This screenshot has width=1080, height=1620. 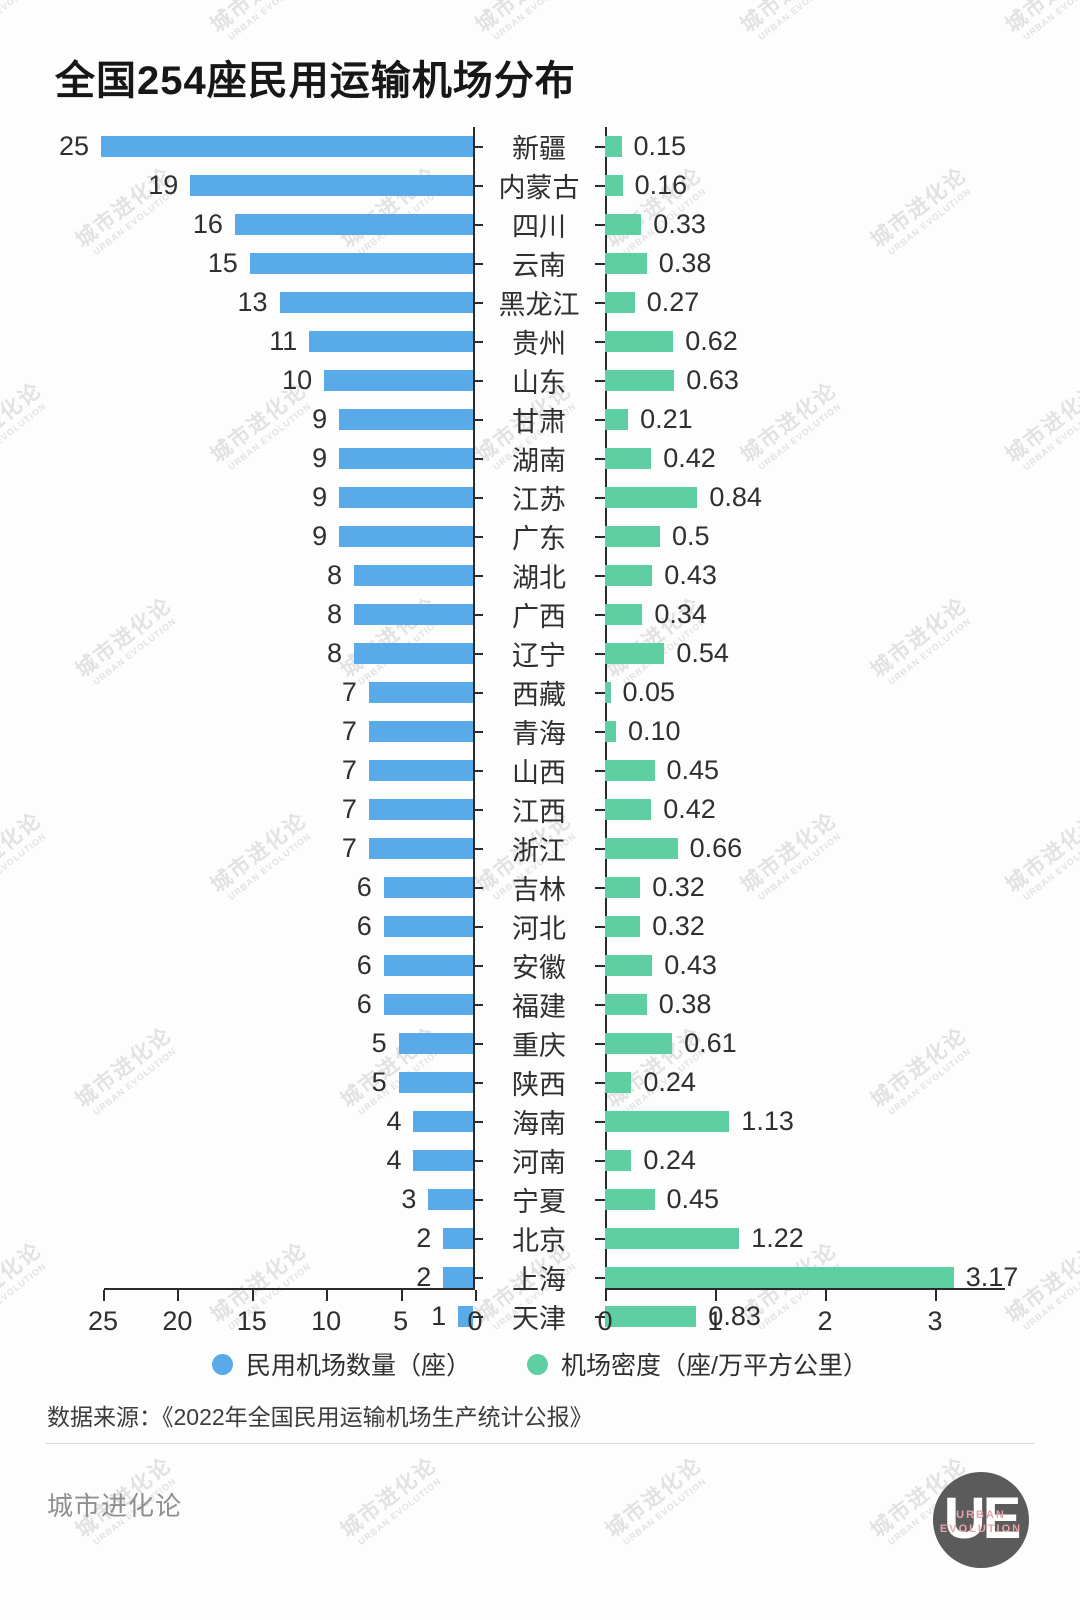 I want to click on category-cell: 云南, so click(x=539, y=263).